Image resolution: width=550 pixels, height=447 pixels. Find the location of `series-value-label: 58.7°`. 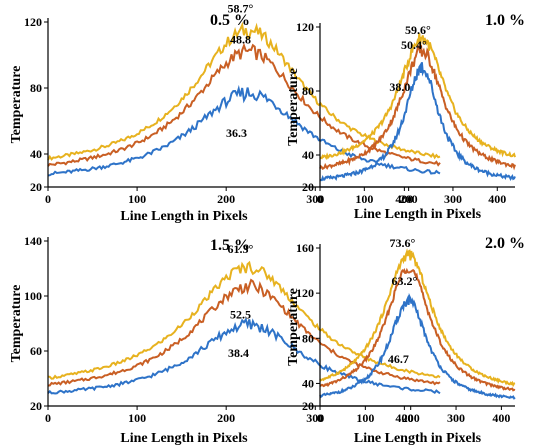

series-value-label: 58.7° is located at coordinates (241, 8).